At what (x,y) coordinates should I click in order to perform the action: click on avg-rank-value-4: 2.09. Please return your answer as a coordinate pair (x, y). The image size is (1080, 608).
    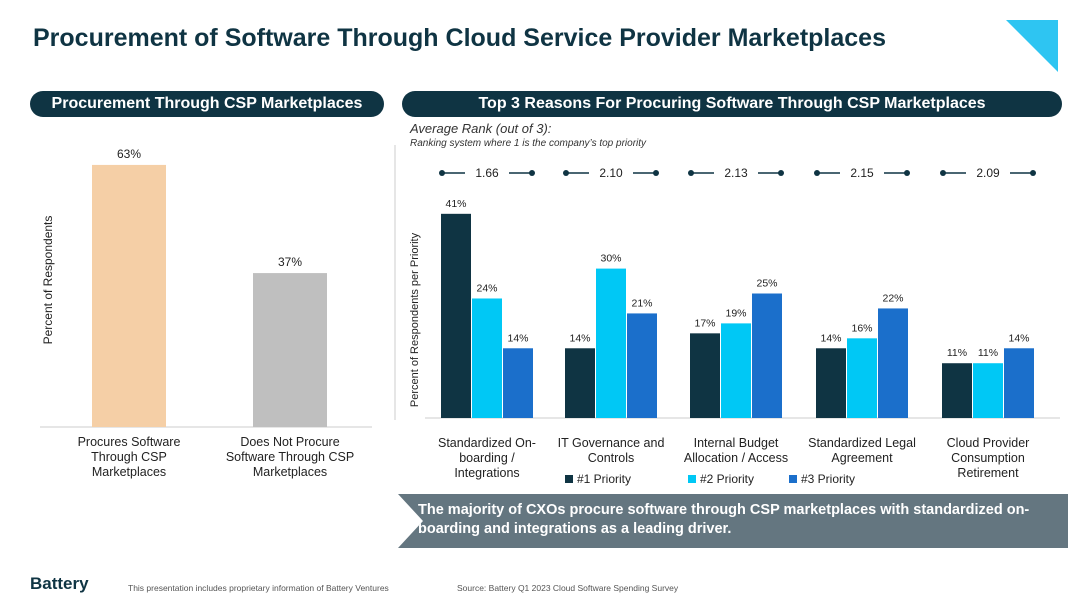
    Looking at the image, I should click on (988, 173).